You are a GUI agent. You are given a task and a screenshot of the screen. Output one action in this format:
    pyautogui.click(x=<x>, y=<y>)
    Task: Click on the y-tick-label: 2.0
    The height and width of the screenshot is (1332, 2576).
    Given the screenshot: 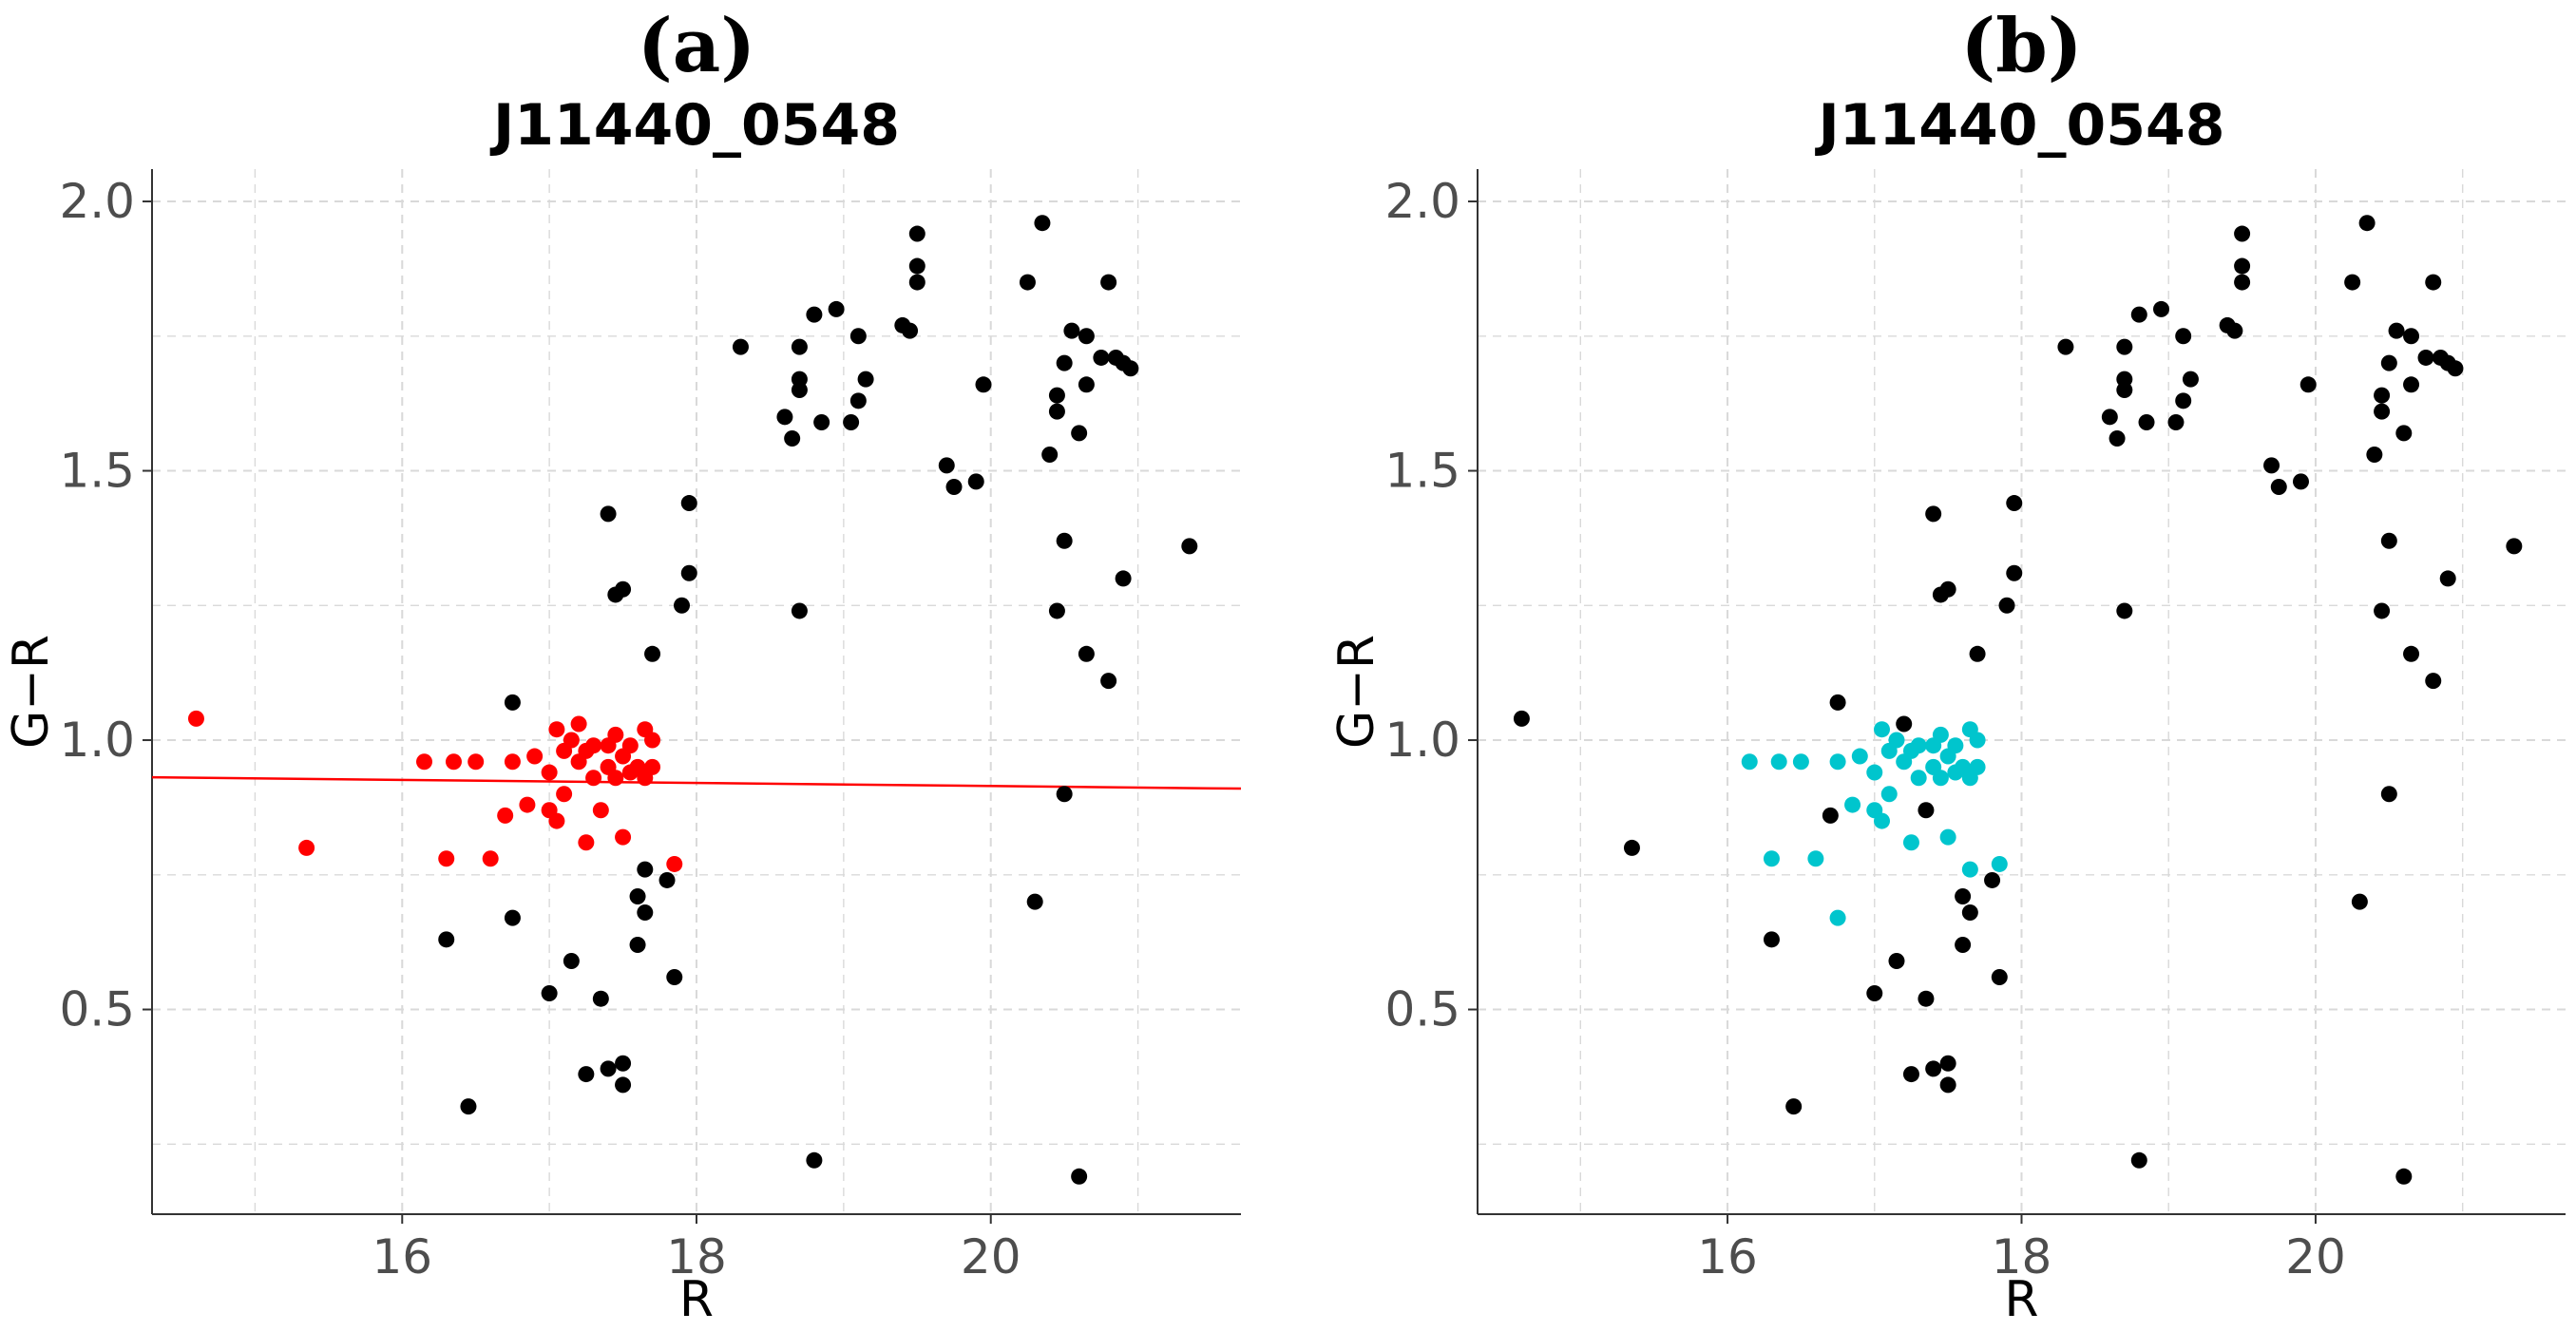 What is the action you would take?
    pyautogui.click(x=1422, y=201)
    